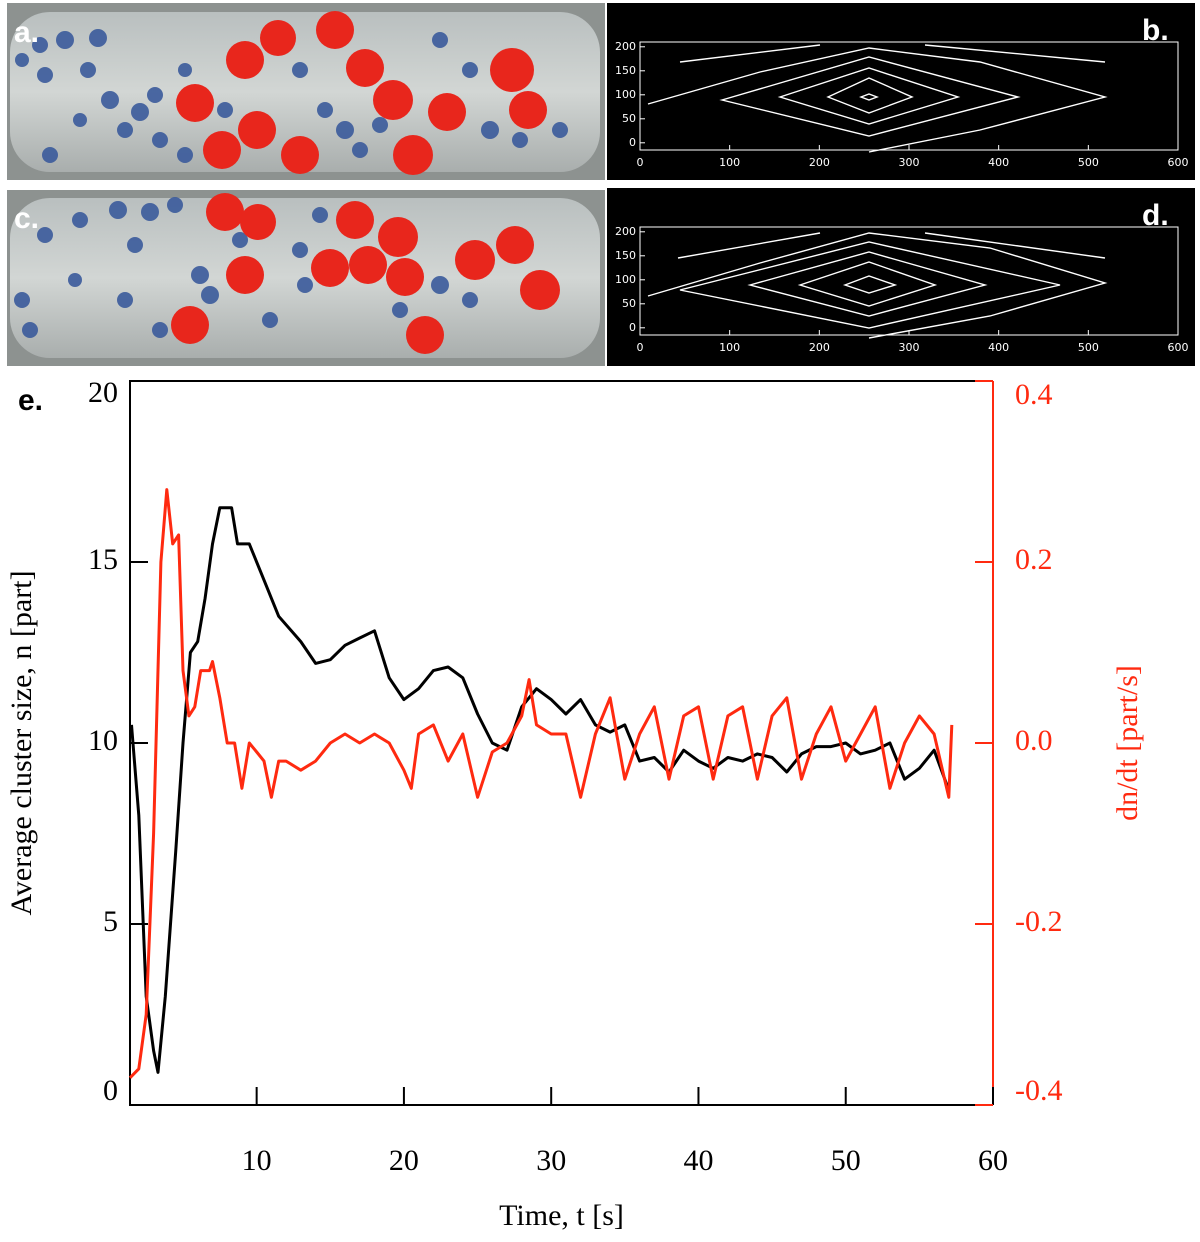  I want to click on y-tick-label: 20, so click(103, 392).